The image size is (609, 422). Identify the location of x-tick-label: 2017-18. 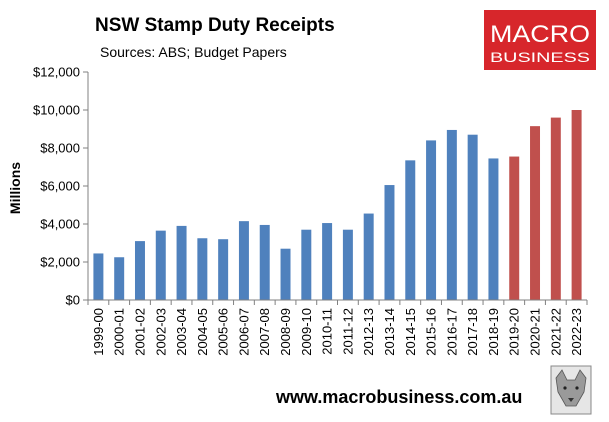
(472, 332).